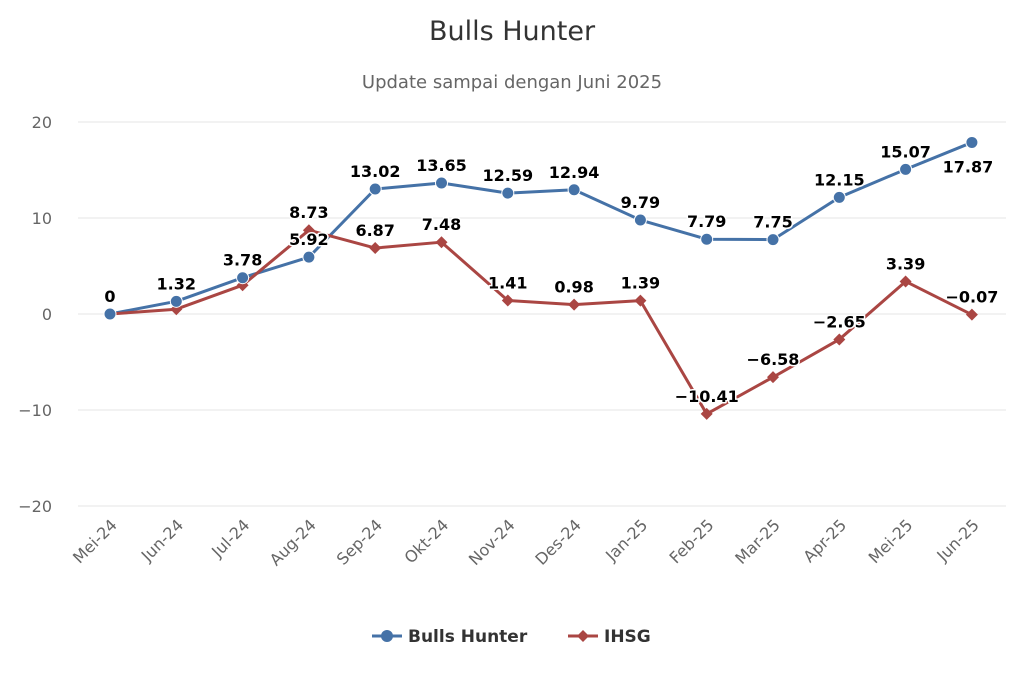  I want to click on data-label: 5.92, so click(308, 239).